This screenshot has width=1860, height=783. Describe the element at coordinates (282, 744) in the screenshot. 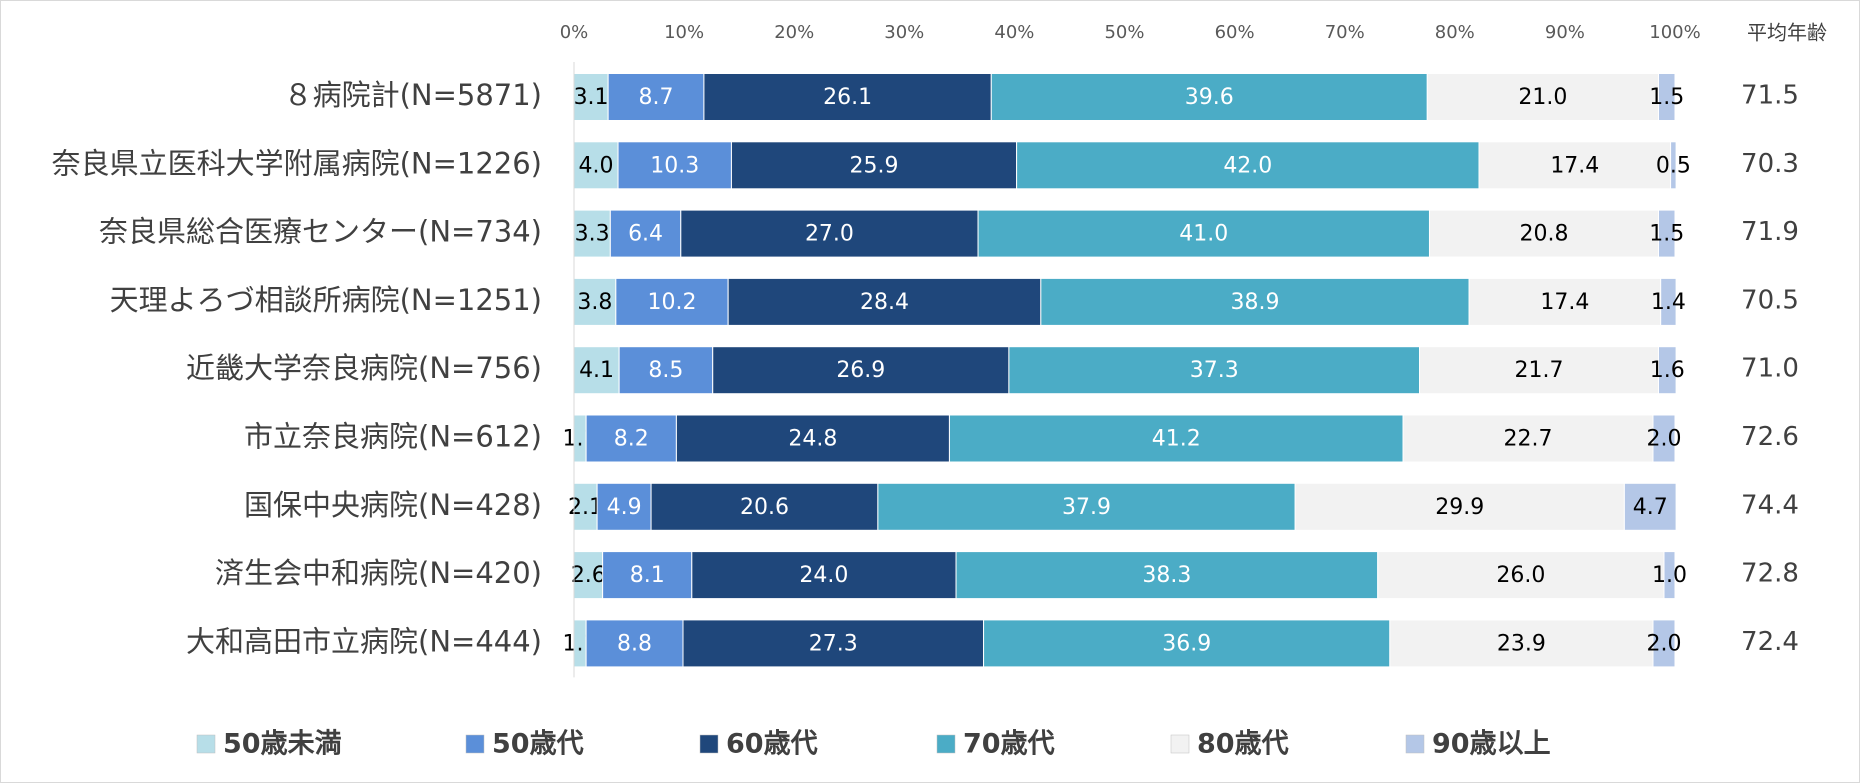

I see `legend-label: 50歳未満` at that location.